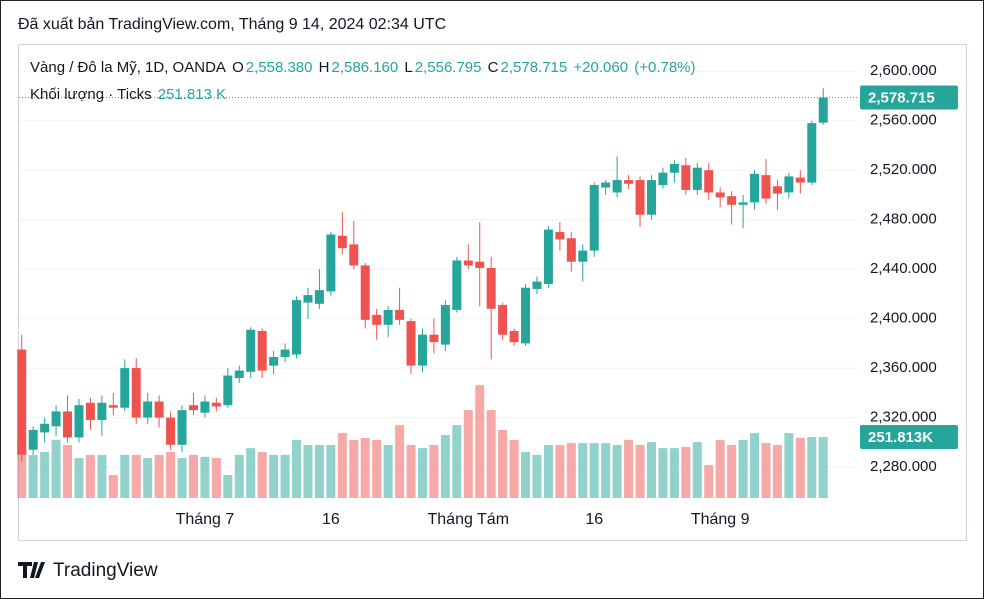 This screenshot has width=984, height=599. I want to click on open-value: 2,558.380, so click(279, 67).